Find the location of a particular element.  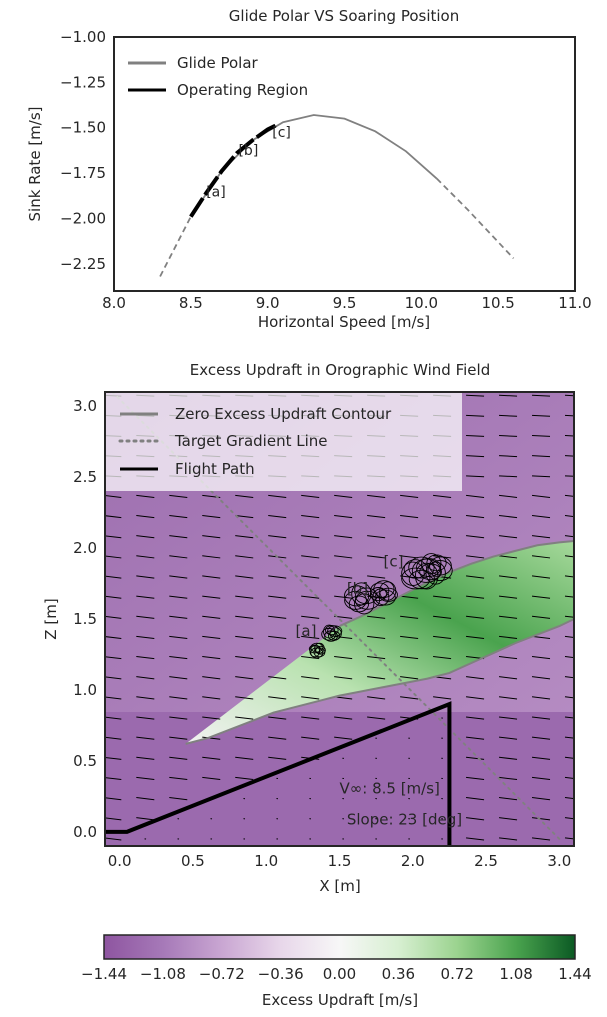

chart2-xtick-label: 1.0 is located at coordinates (266, 861).